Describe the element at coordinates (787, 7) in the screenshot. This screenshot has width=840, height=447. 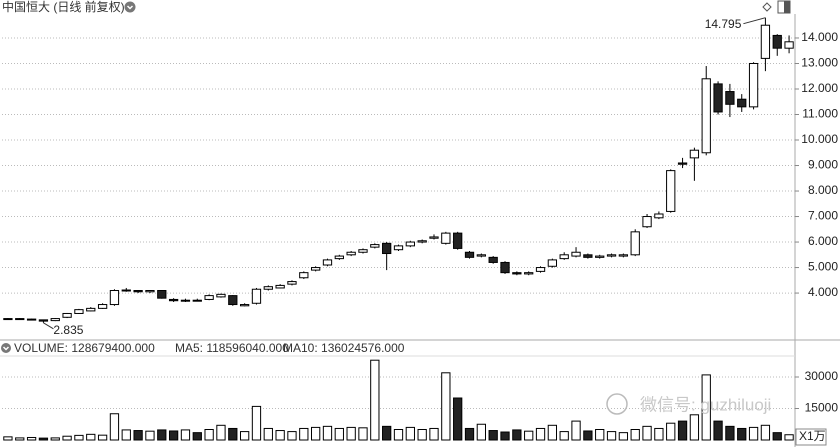
I see `panel-button-fill` at that location.